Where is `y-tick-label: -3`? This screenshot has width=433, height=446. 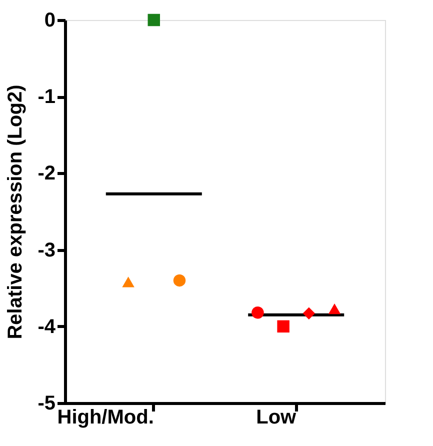 y-tick-label: -3 is located at coordinates (47, 250).